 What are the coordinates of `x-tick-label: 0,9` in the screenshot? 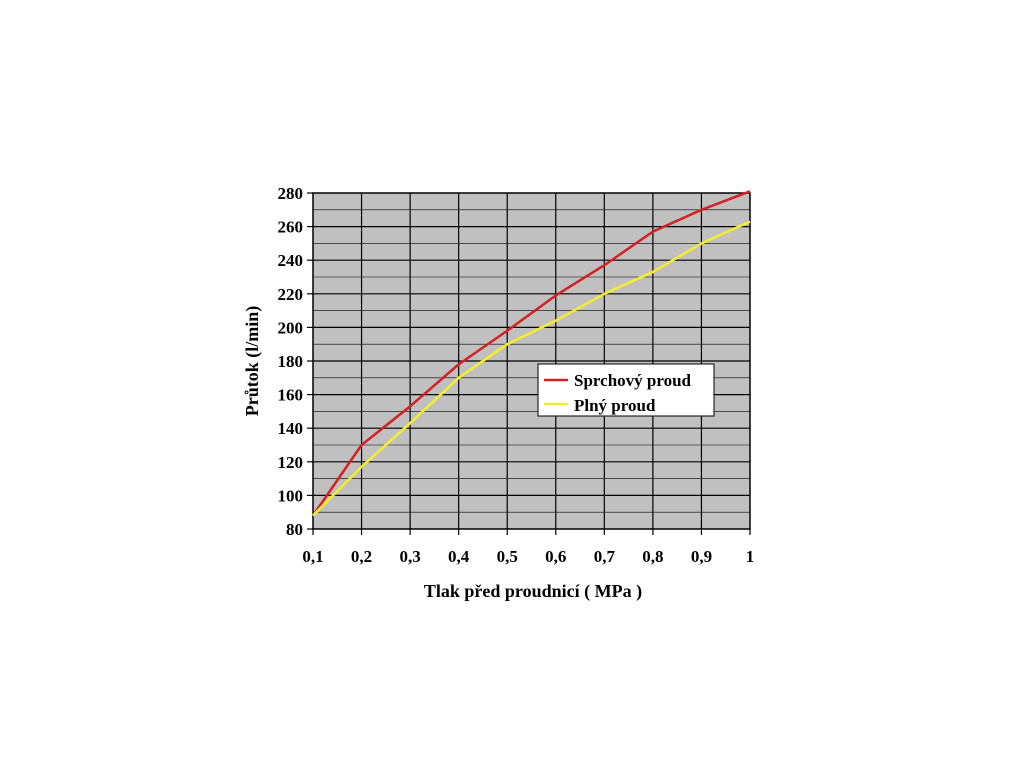 It's located at (701, 556).